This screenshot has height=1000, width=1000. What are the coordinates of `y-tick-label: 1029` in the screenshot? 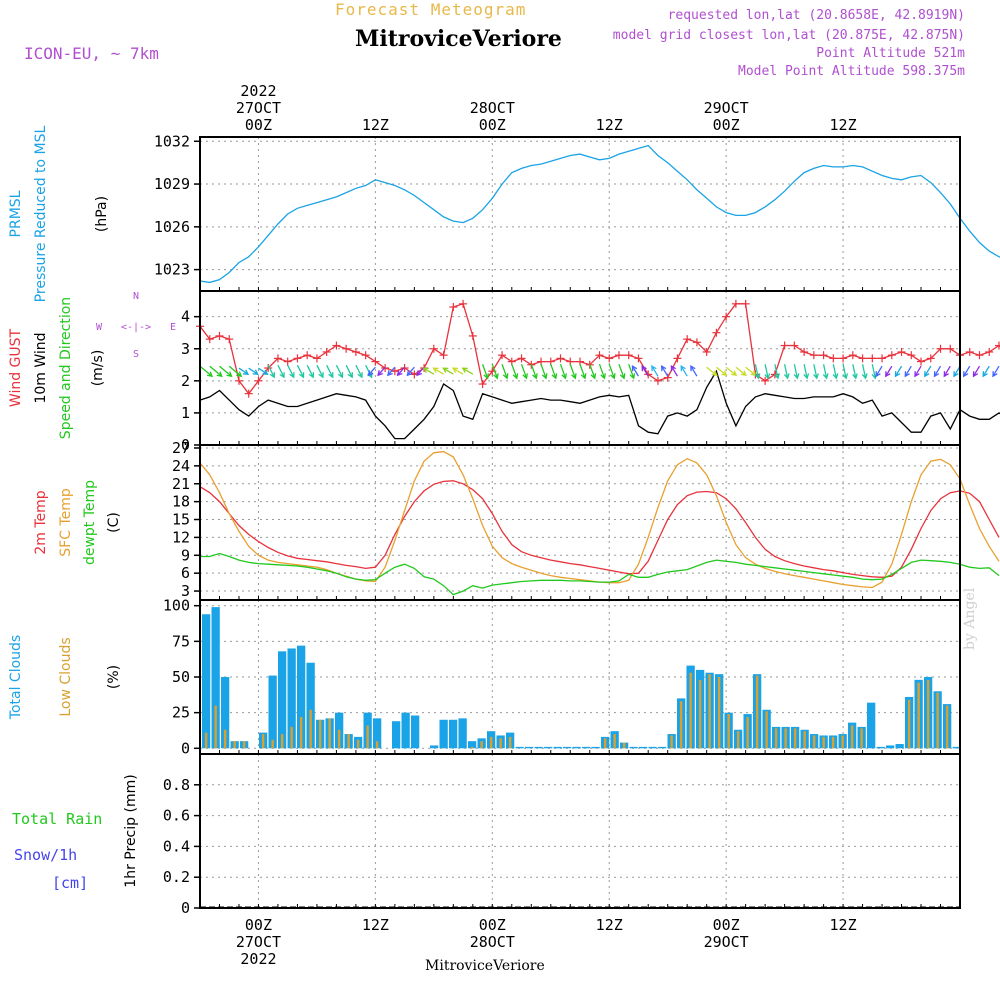 It's located at (172, 184).